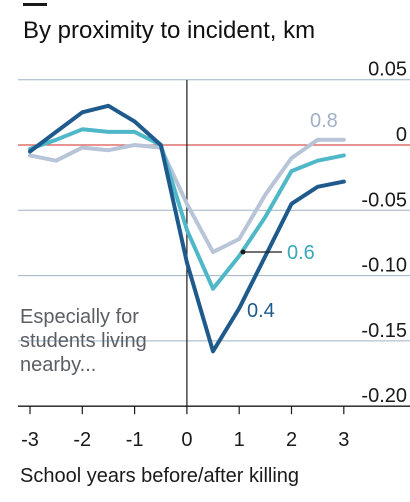 This screenshot has width=410, height=502. Describe the element at coordinates (289, 216) in the screenshot. I see `series-labels: 0.8 0.6 0.4` at that location.